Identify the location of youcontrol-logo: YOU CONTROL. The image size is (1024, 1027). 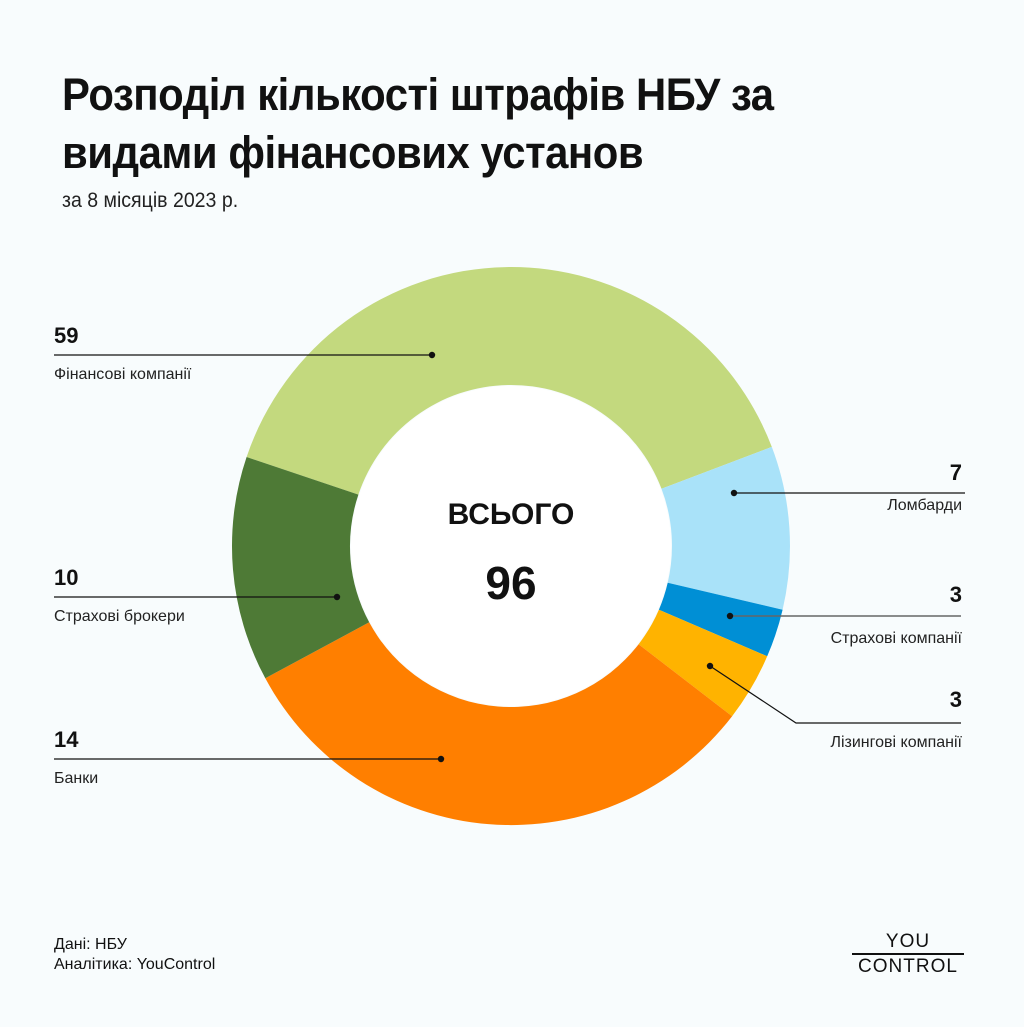
(908, 954).